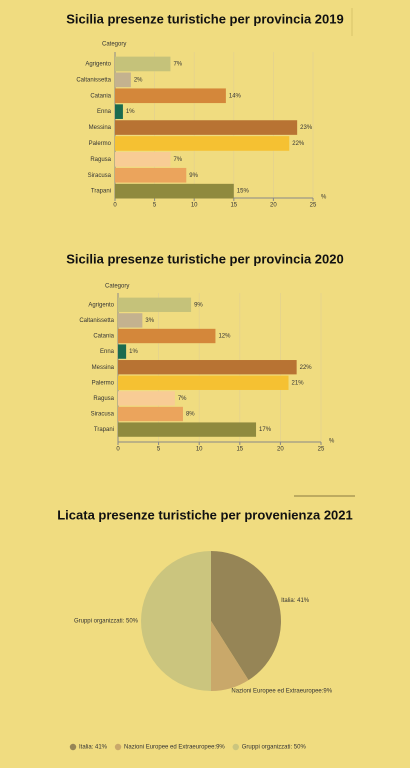 This screenshot has height=768, width=410. I want to click on value-label: 23%, so click(306, 128).